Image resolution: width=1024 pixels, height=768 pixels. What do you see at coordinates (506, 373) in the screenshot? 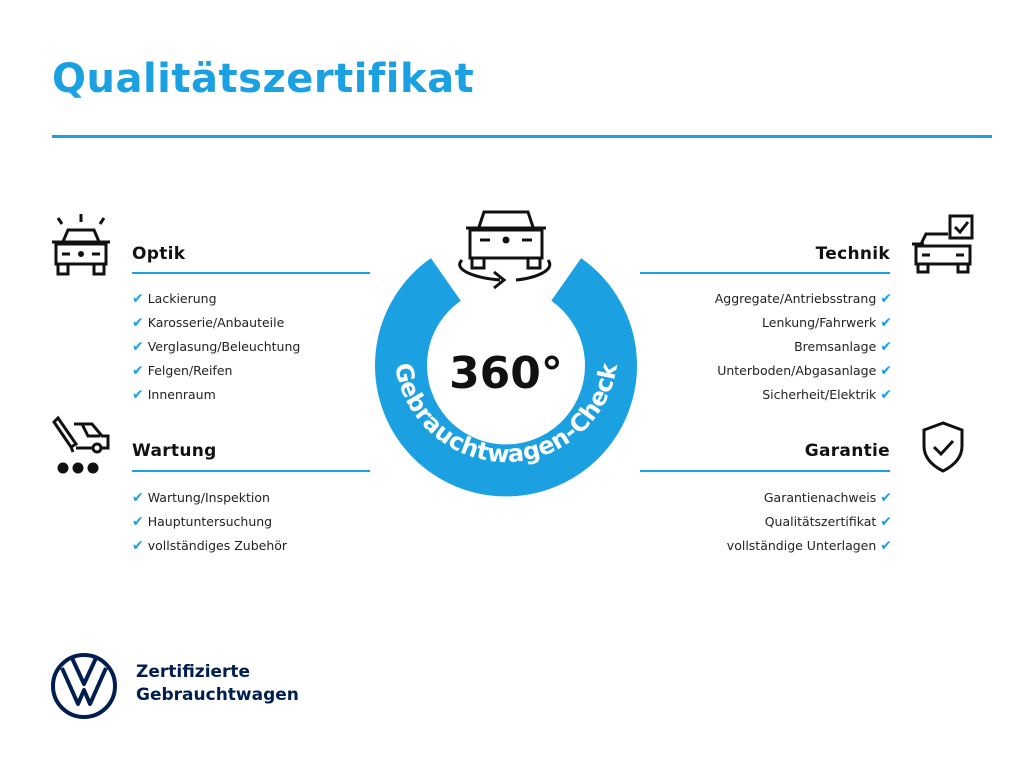
I see `degree-label: 360°` at bounding box center [506, 373].